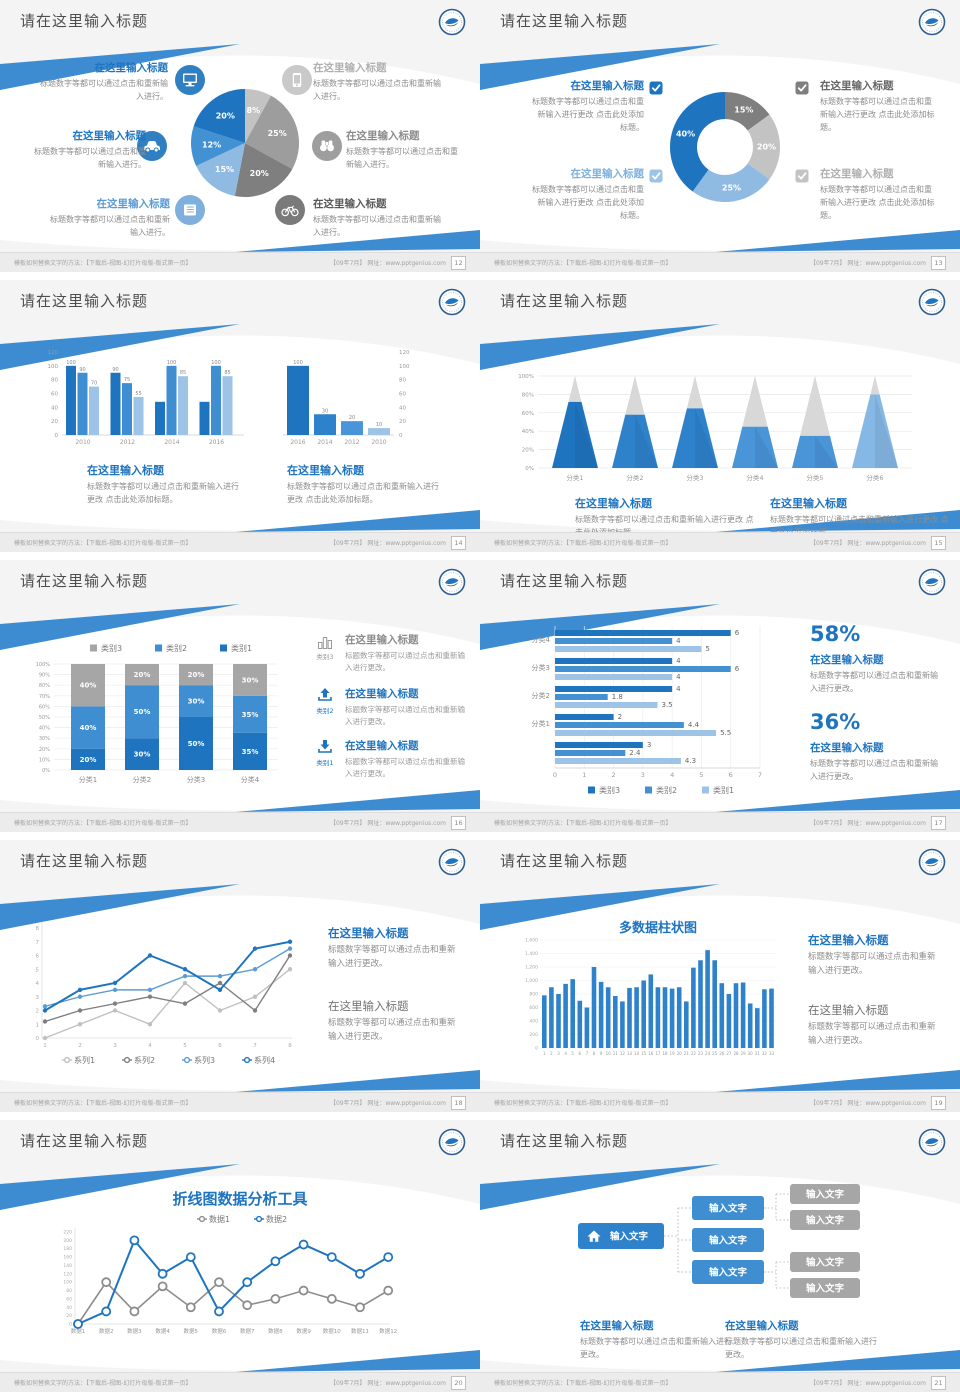  I want to click on segment-label: 20%, so click(88, 760).